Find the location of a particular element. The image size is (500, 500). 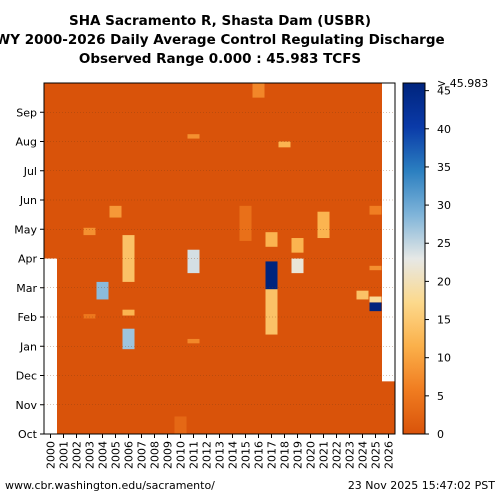

x-tick-label: 2016 is located at coordinates (259, 455).